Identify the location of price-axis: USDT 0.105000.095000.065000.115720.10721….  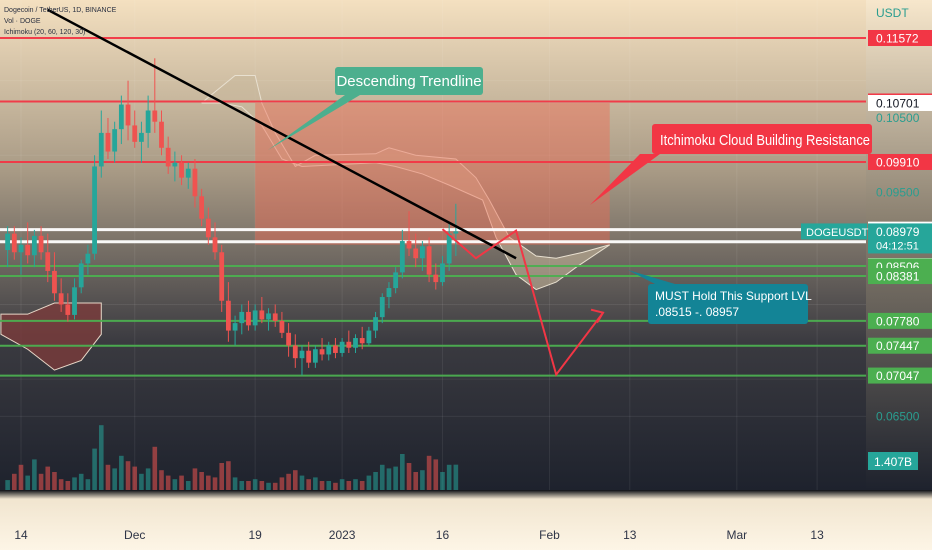
(866, 238).